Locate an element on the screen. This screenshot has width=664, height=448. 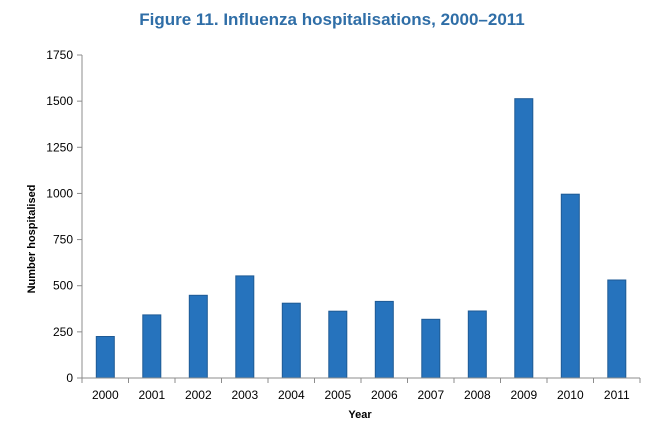
y-tick-label-500: 500 is located at coordinates (63, 286).